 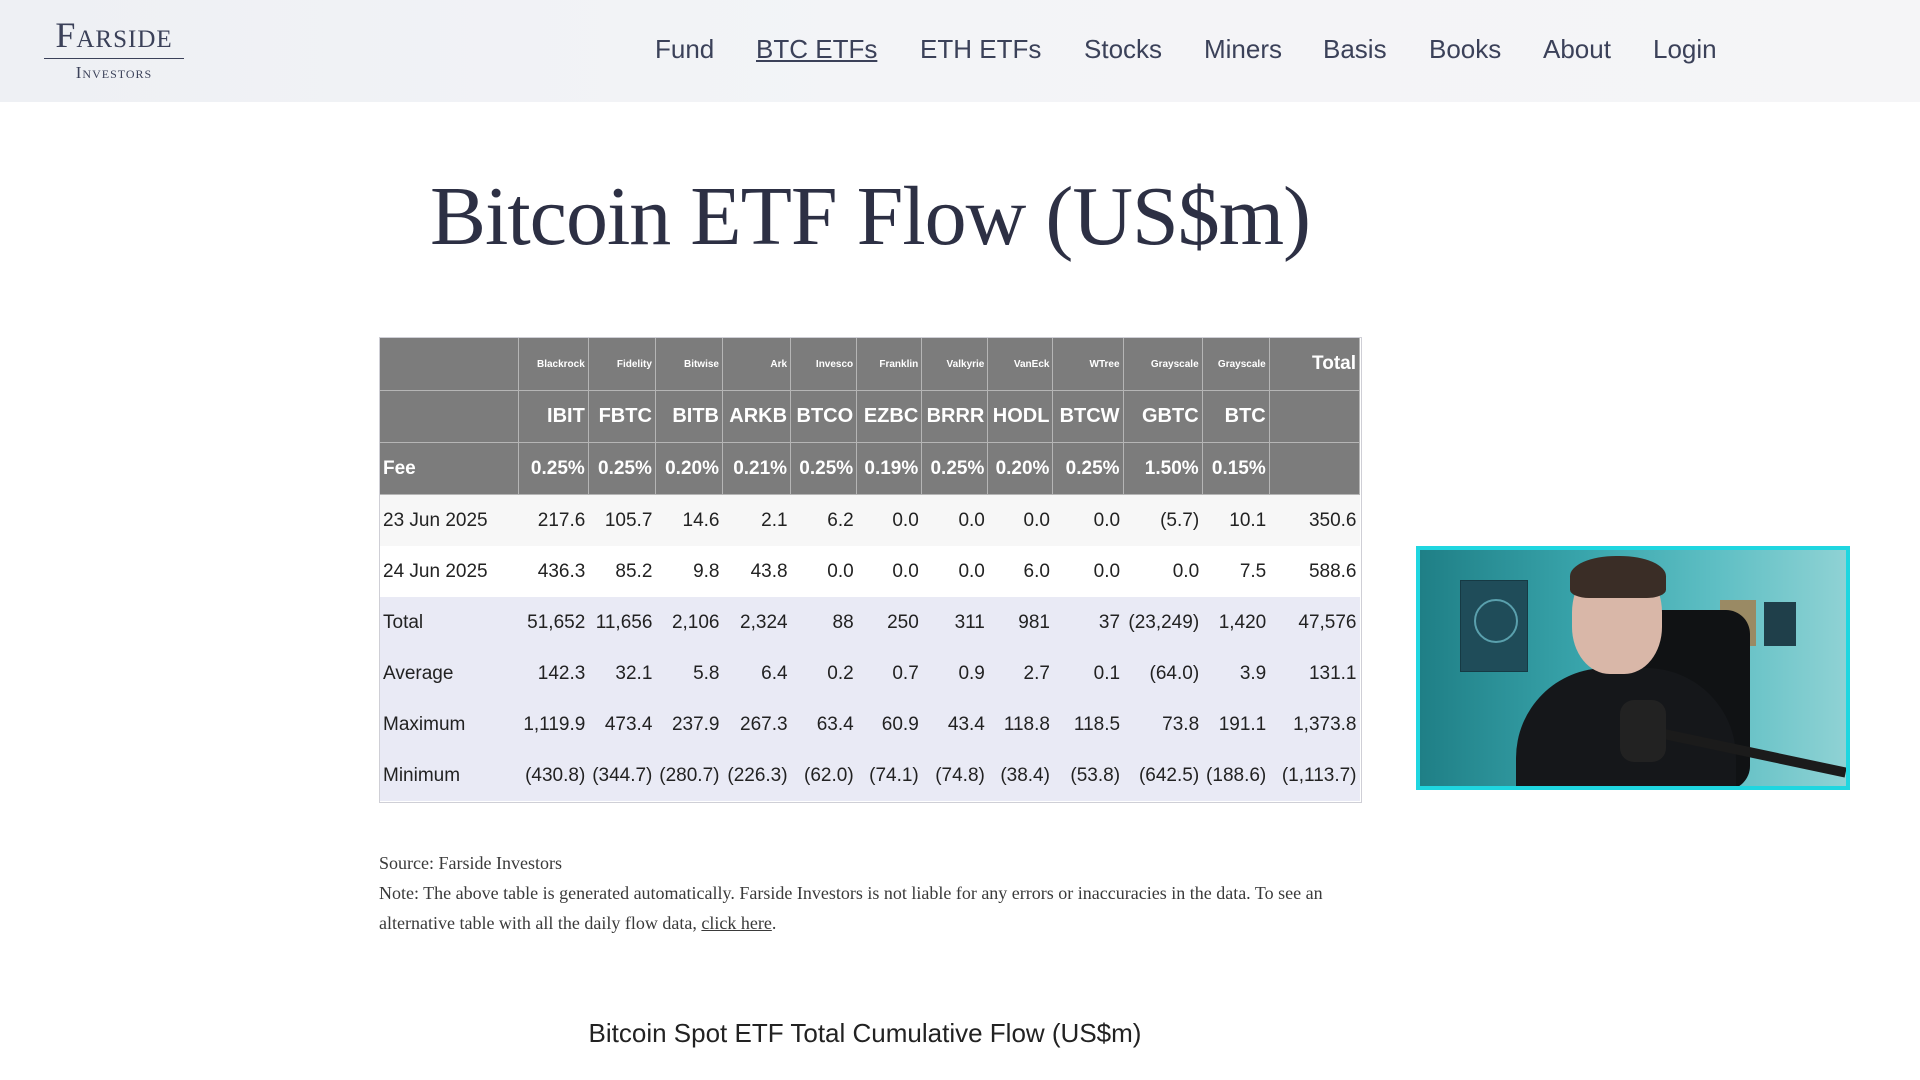 What do you see at coordinates (757, 468) in the screenshot?
I see `fee-header-cell: 0.21%` at bounding box center [757, 468].